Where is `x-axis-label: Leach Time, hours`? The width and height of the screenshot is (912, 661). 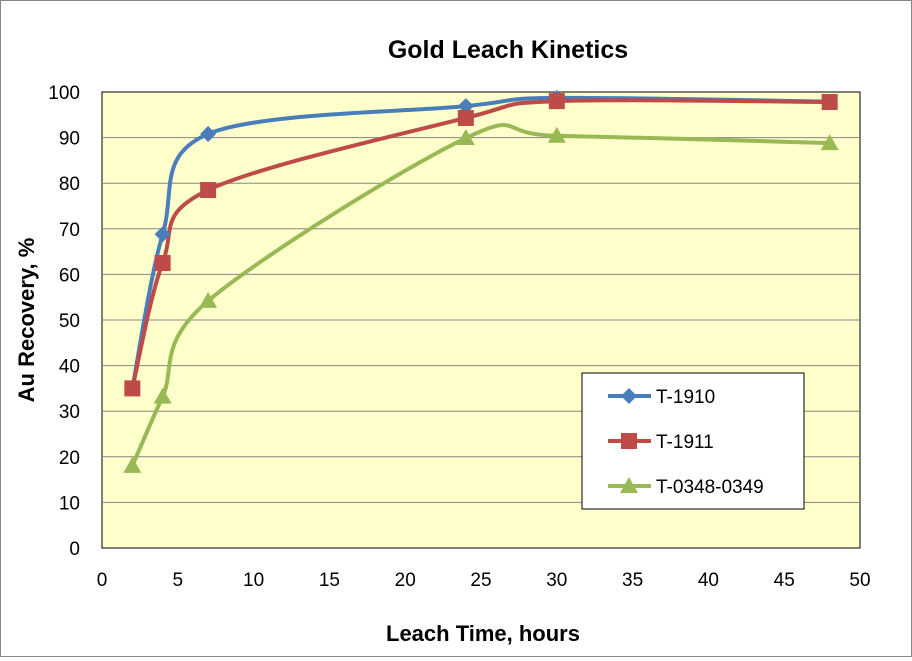
x-axis-label: Leach Time, hours is located at coordinates (483, 633).